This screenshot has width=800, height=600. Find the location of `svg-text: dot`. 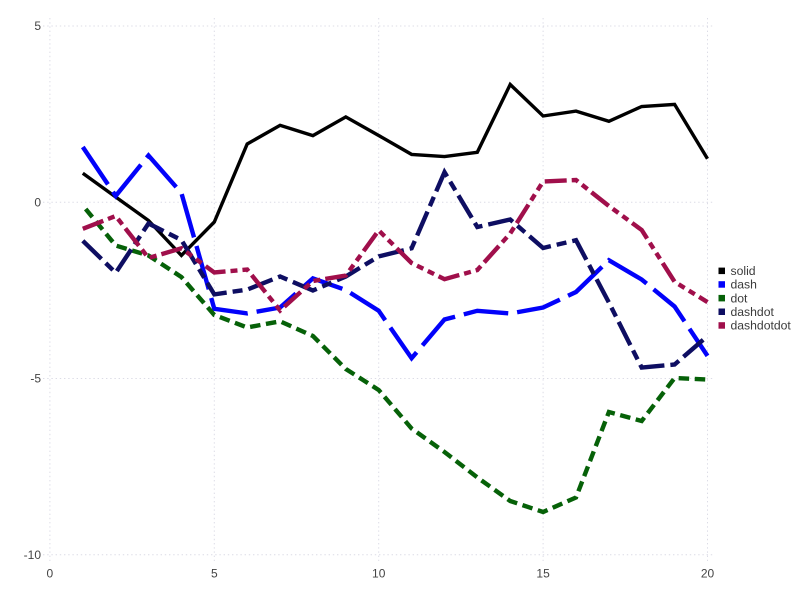

svg-text: dot is located at coordinates (740, 298).